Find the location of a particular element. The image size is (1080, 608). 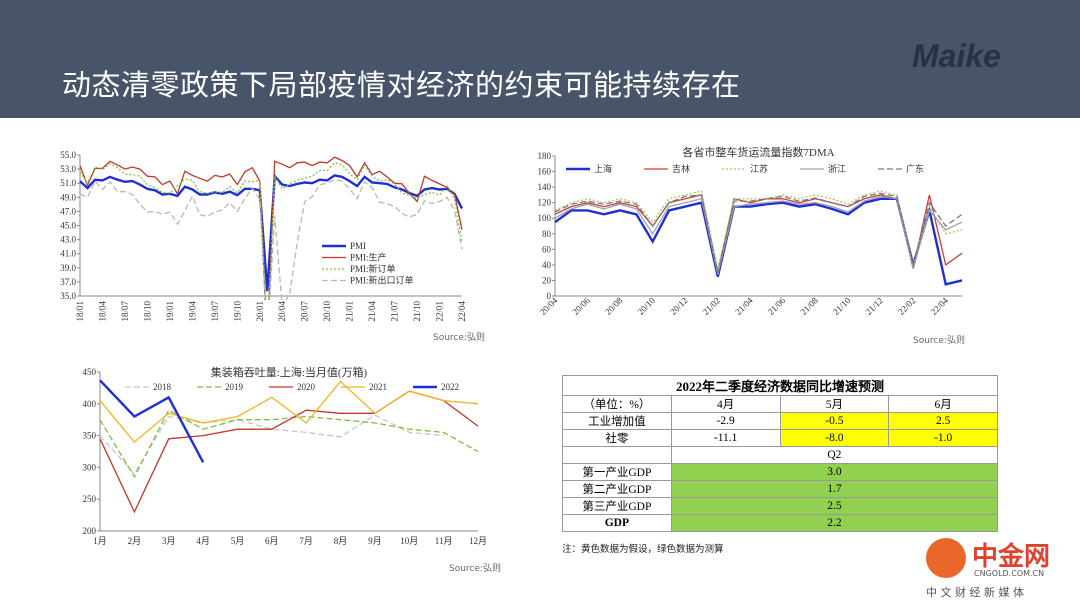

x-tick-label: 7月 is located at coordinates (306, 541).